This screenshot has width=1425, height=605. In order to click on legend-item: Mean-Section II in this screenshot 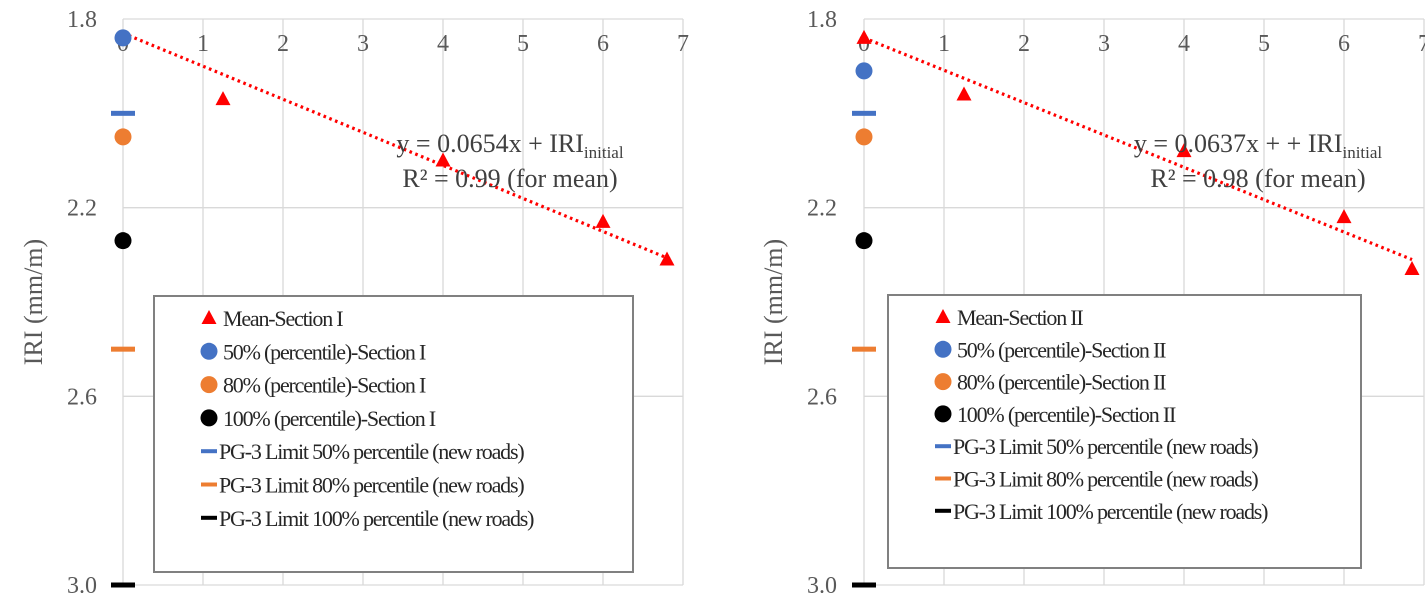, I will do `click(1010, 317)`.